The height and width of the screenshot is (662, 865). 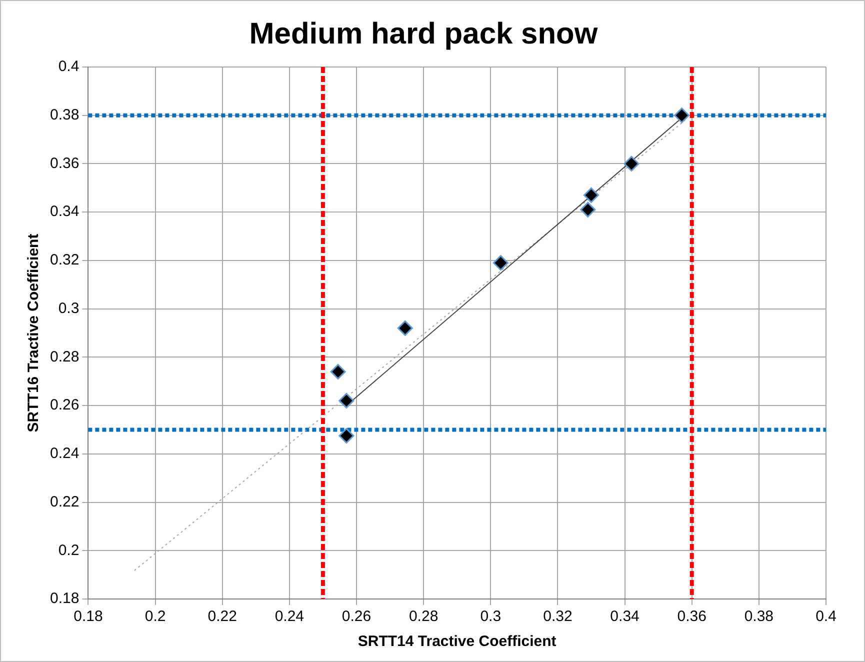 What do you see at coordinates (65, 115) in the screenshot?
I see `y-tick-label: 0.38` at bounding box center [65, 115].